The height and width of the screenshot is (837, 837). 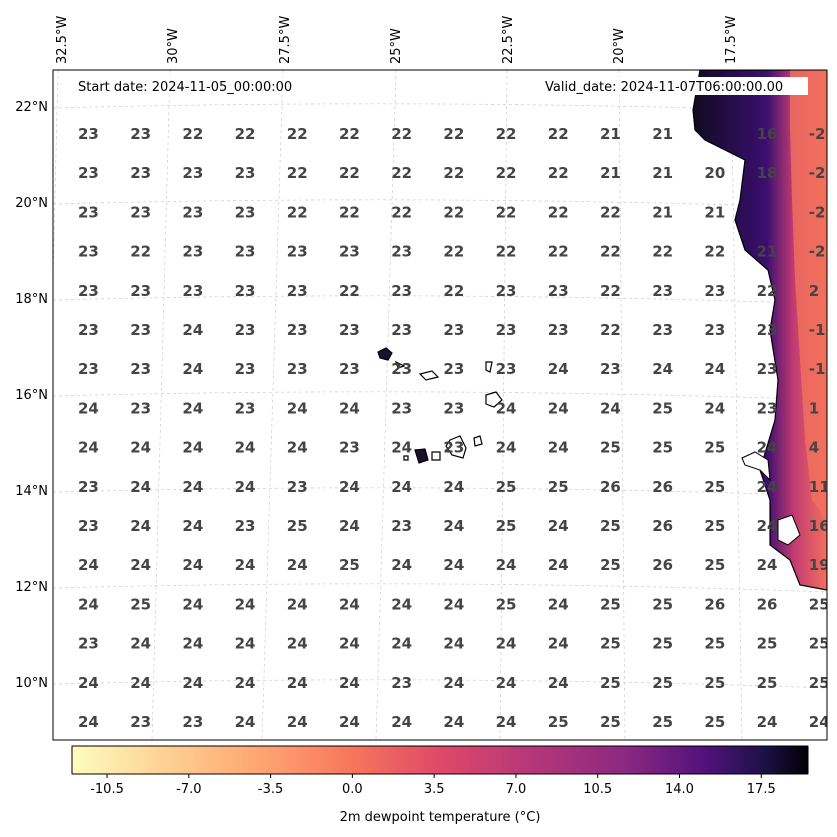 I want to click on grid-value: 18, so click(x=767, y=173).